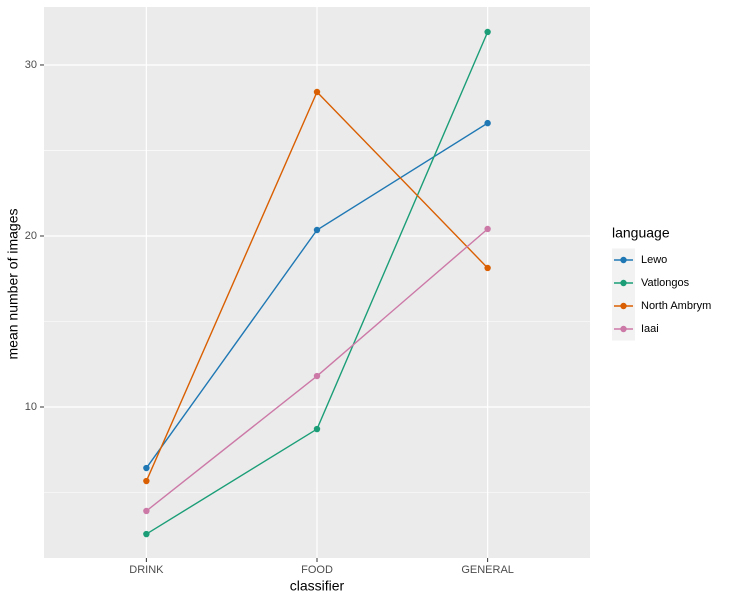 This screenshot has width=733, height=601. Describe the element at coordinates (31, 236) in the screenshot. I see `y-tick-label: 20` at that location.